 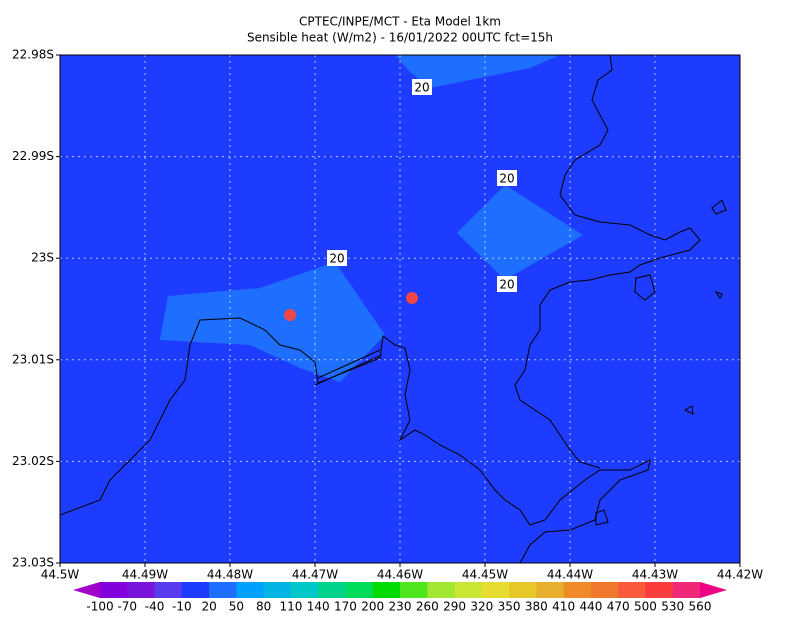 I want to click on colorbar-label: -70, so click(x=127, y=607).